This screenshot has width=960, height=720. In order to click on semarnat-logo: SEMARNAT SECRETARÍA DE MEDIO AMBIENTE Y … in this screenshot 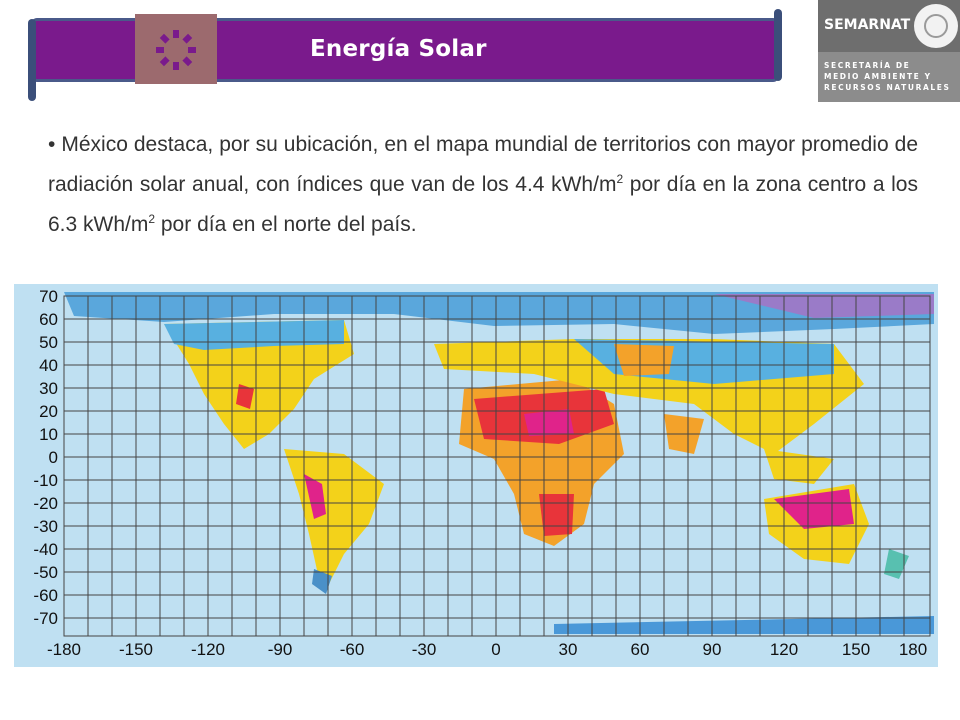, I will do `click(889, 51)`.